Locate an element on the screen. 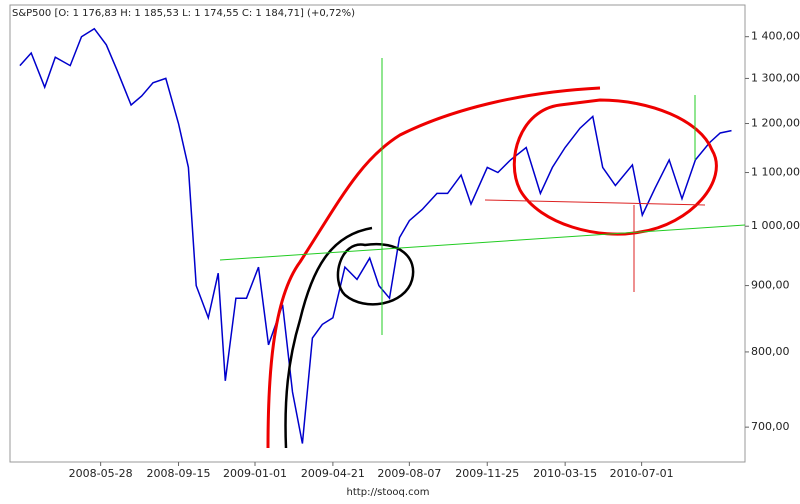 The width and height of the screenshot is (800, 504). y-tick-label: 1 300,00 is located at coordinates (775, 77).